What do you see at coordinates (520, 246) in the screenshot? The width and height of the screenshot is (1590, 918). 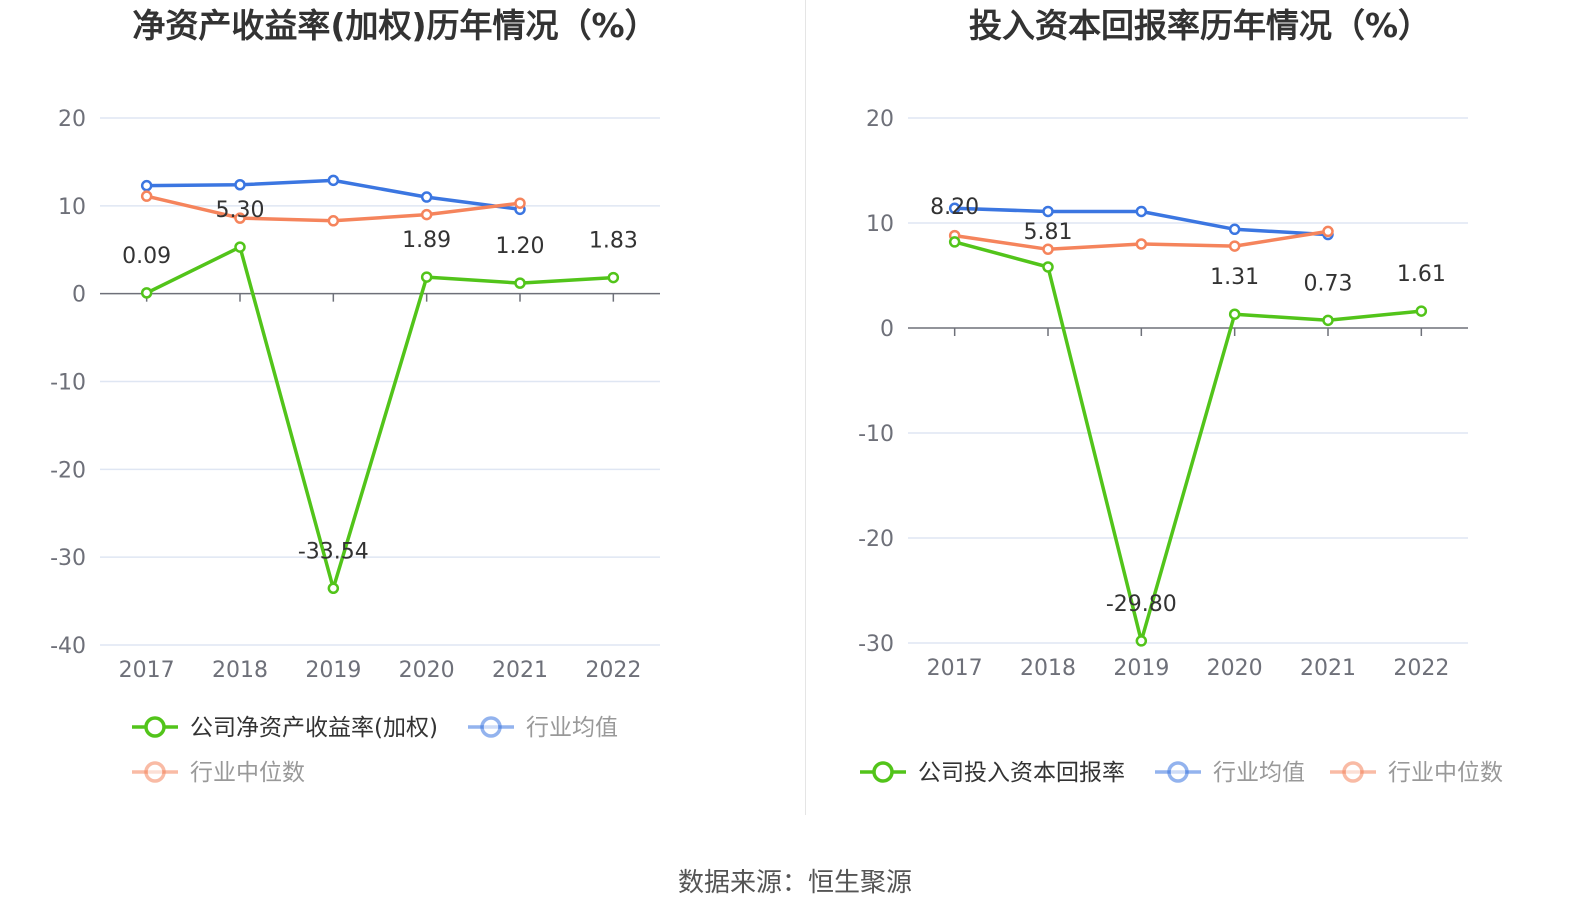 I see `data-label: 1.20` at bounding box center [520, 246].